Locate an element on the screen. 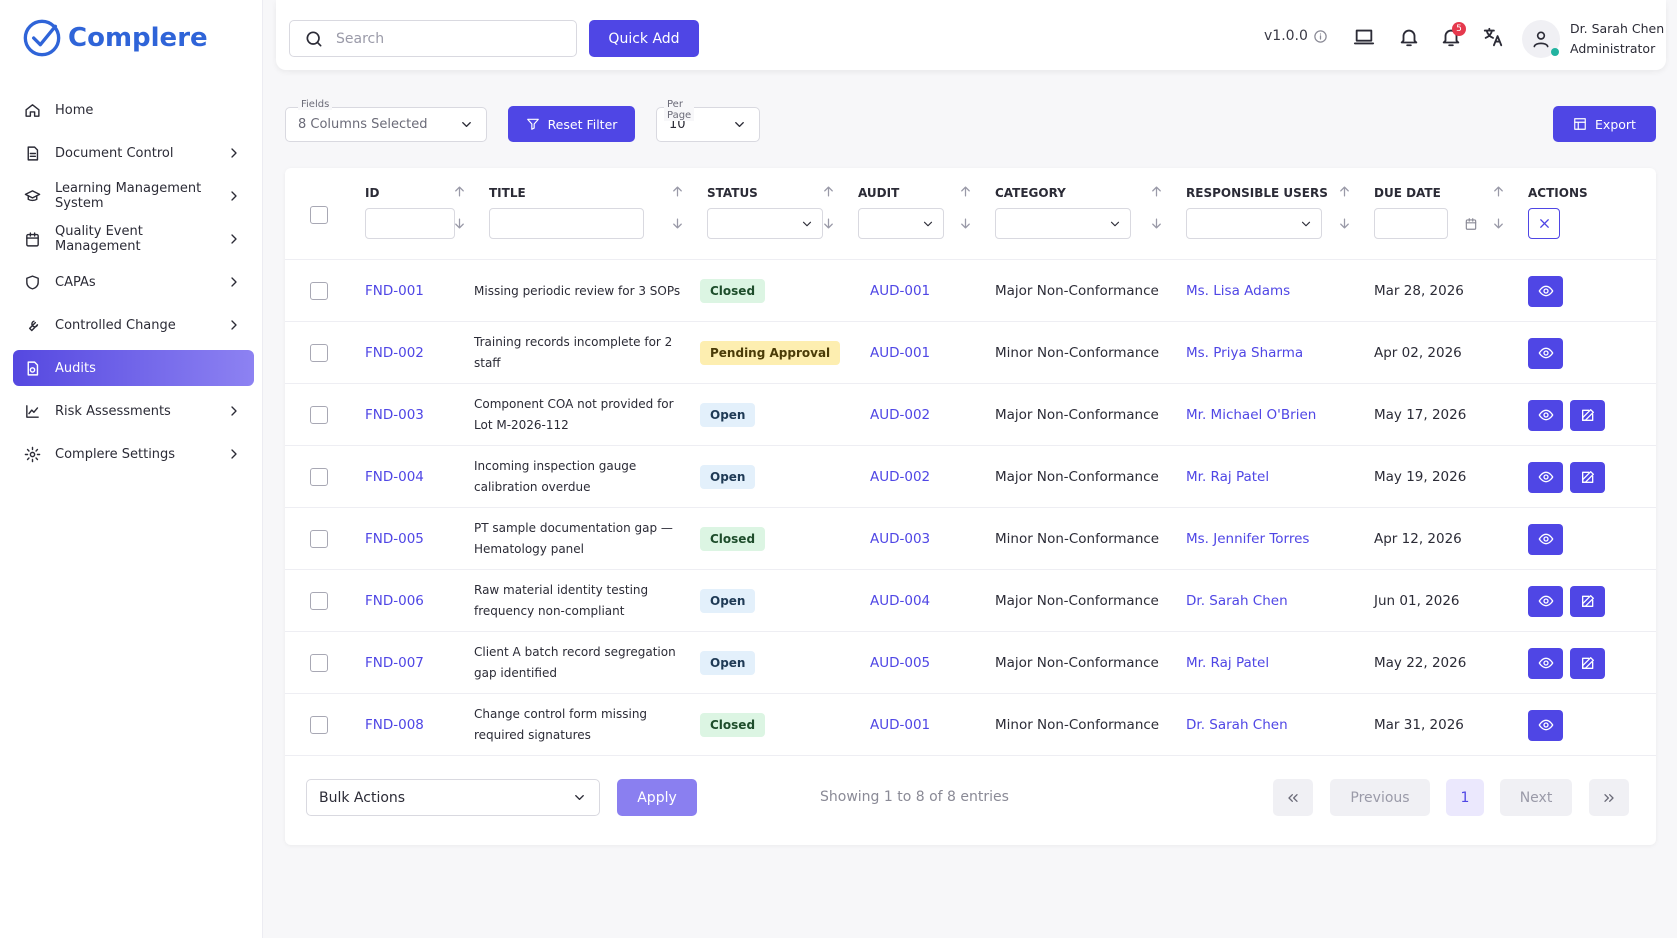  due-cell: Mar 28, 2026 is located at coordinates (1419, 291).